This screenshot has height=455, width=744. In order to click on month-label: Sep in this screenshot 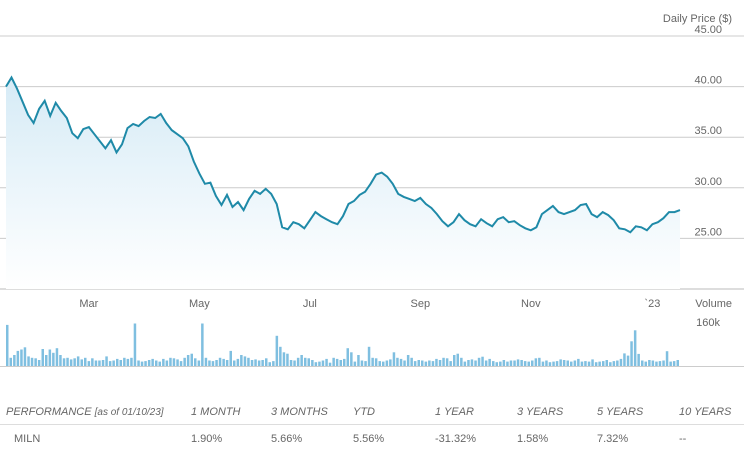, I will do `click(421, 304)`.